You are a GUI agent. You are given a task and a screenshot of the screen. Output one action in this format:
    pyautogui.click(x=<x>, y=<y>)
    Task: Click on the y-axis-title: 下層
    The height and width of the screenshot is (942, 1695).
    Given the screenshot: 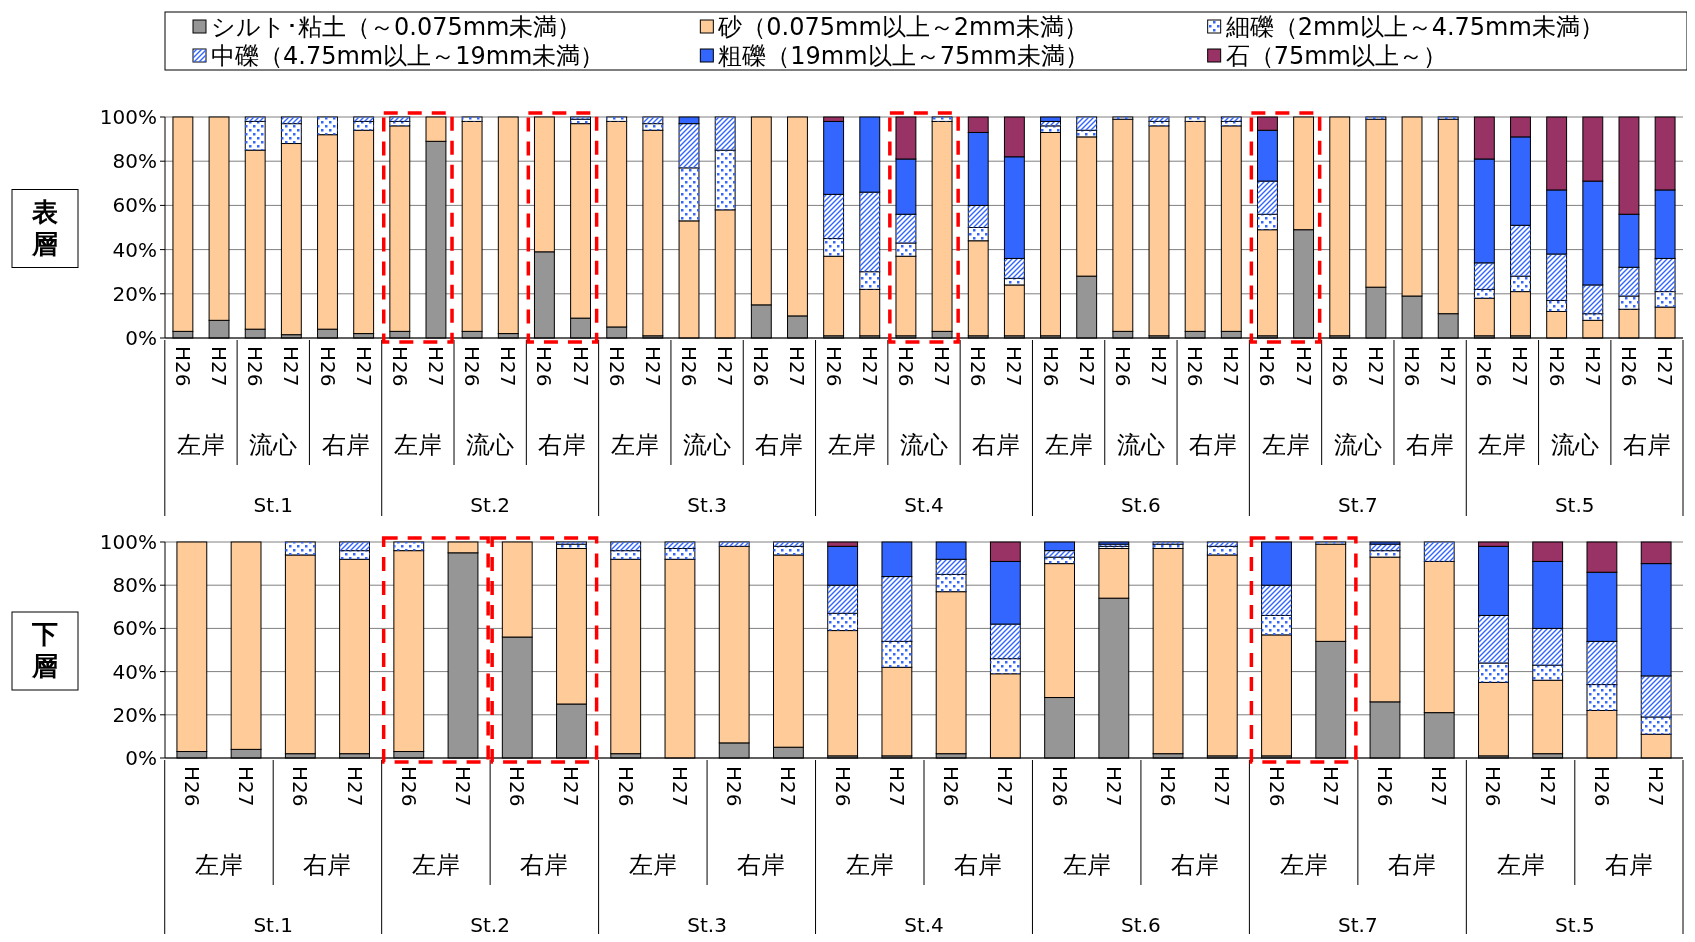 What is the action you would take?
    pyautogui.click(x=44, y=650)
    